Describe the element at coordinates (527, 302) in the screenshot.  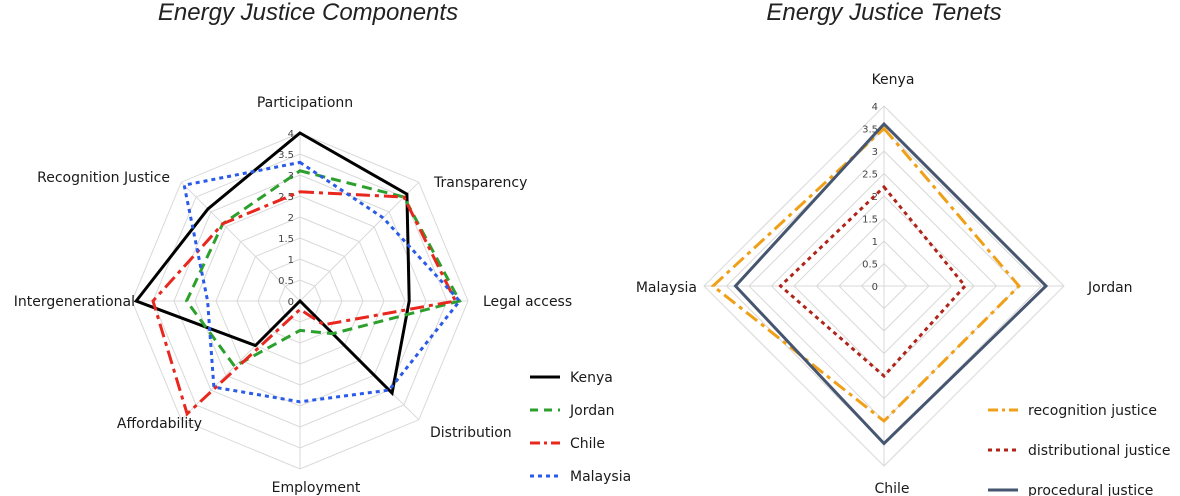
I see `axis-label-legal-access: Legal access` at that location.